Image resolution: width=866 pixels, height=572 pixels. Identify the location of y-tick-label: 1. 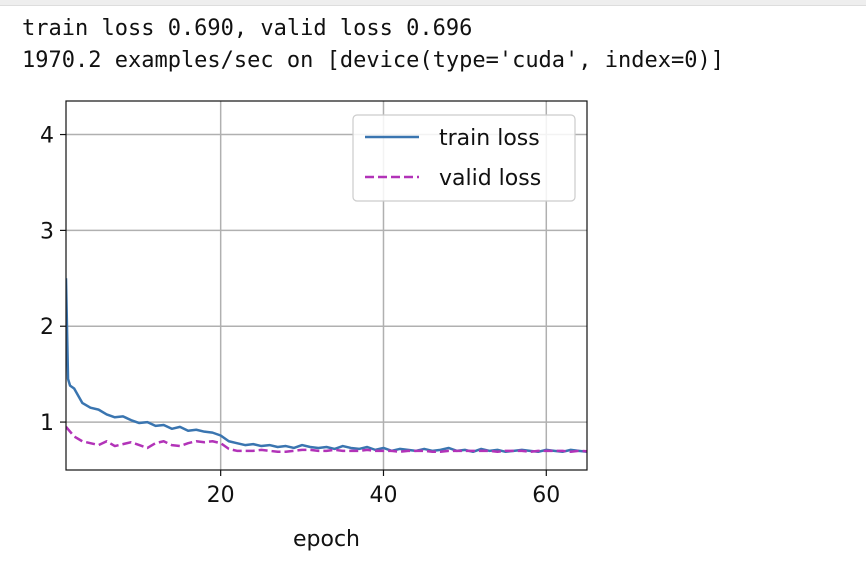
(47, 423).